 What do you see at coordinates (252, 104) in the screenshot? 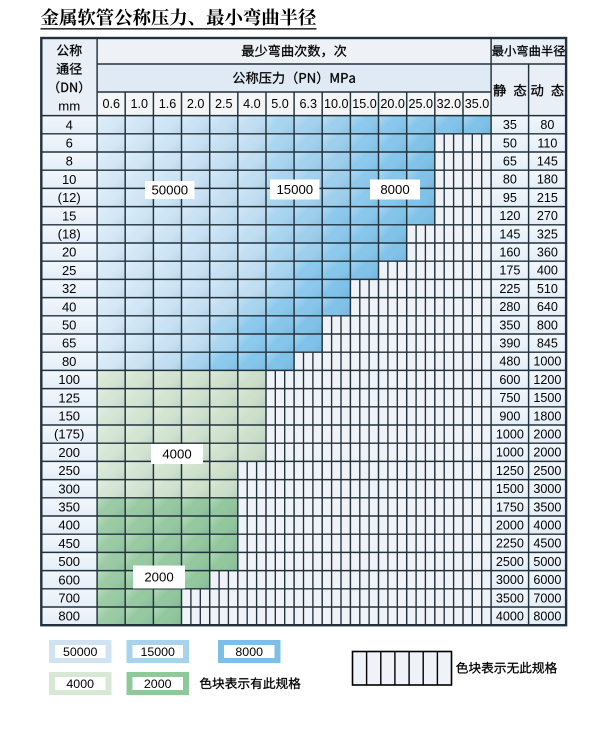
I see `svg-text: 4.0` at bounding box center [252, 104].